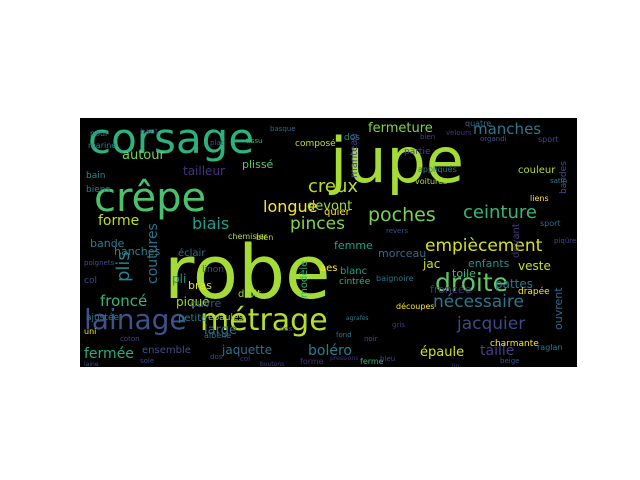 This screenshot has height=480, width=640. I want to click on cloud-word: crêpe, so click(150, 198).